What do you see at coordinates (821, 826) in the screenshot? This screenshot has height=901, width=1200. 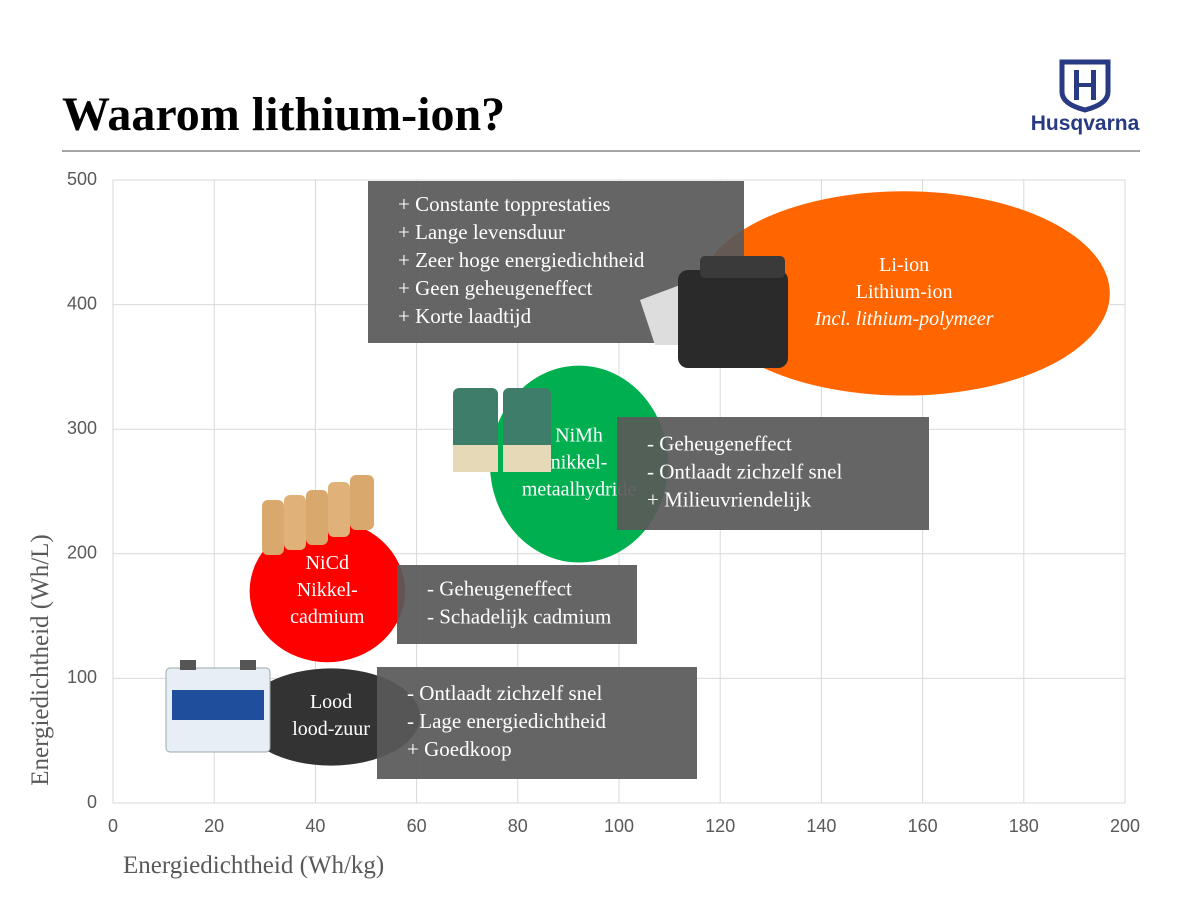 I see `x-tick-label: 140` at bounding box center [821, 826].